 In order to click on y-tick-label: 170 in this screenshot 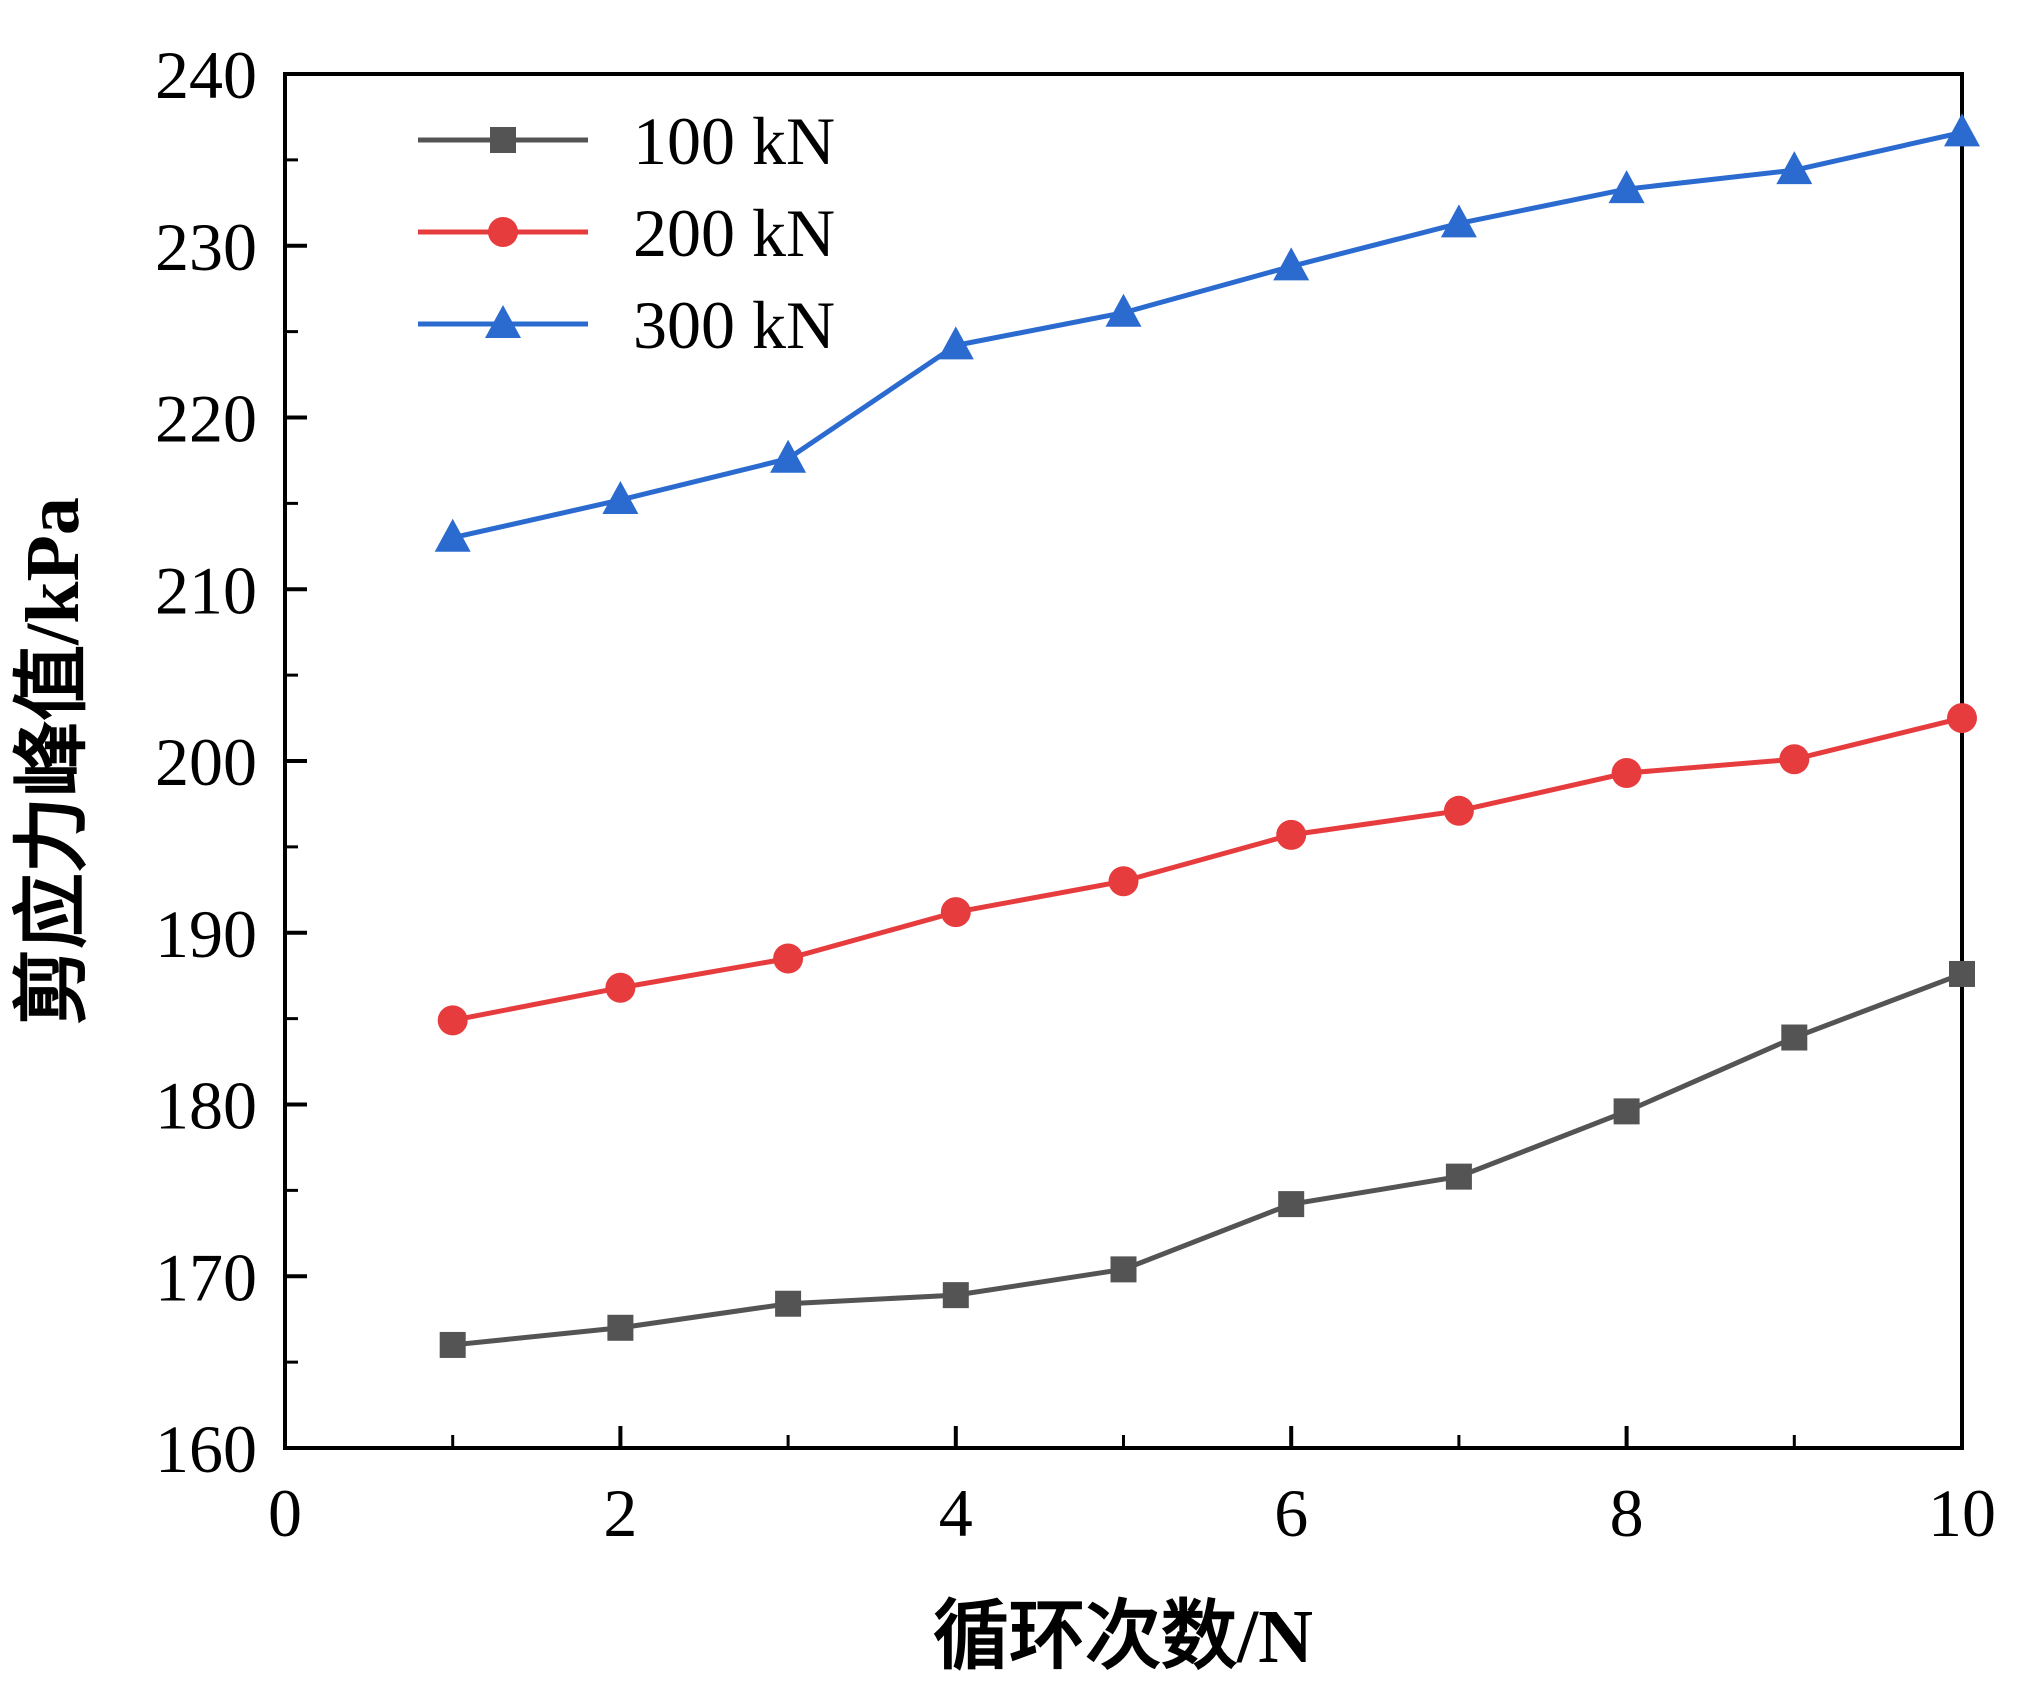, I will do `click(206, 1277)`.